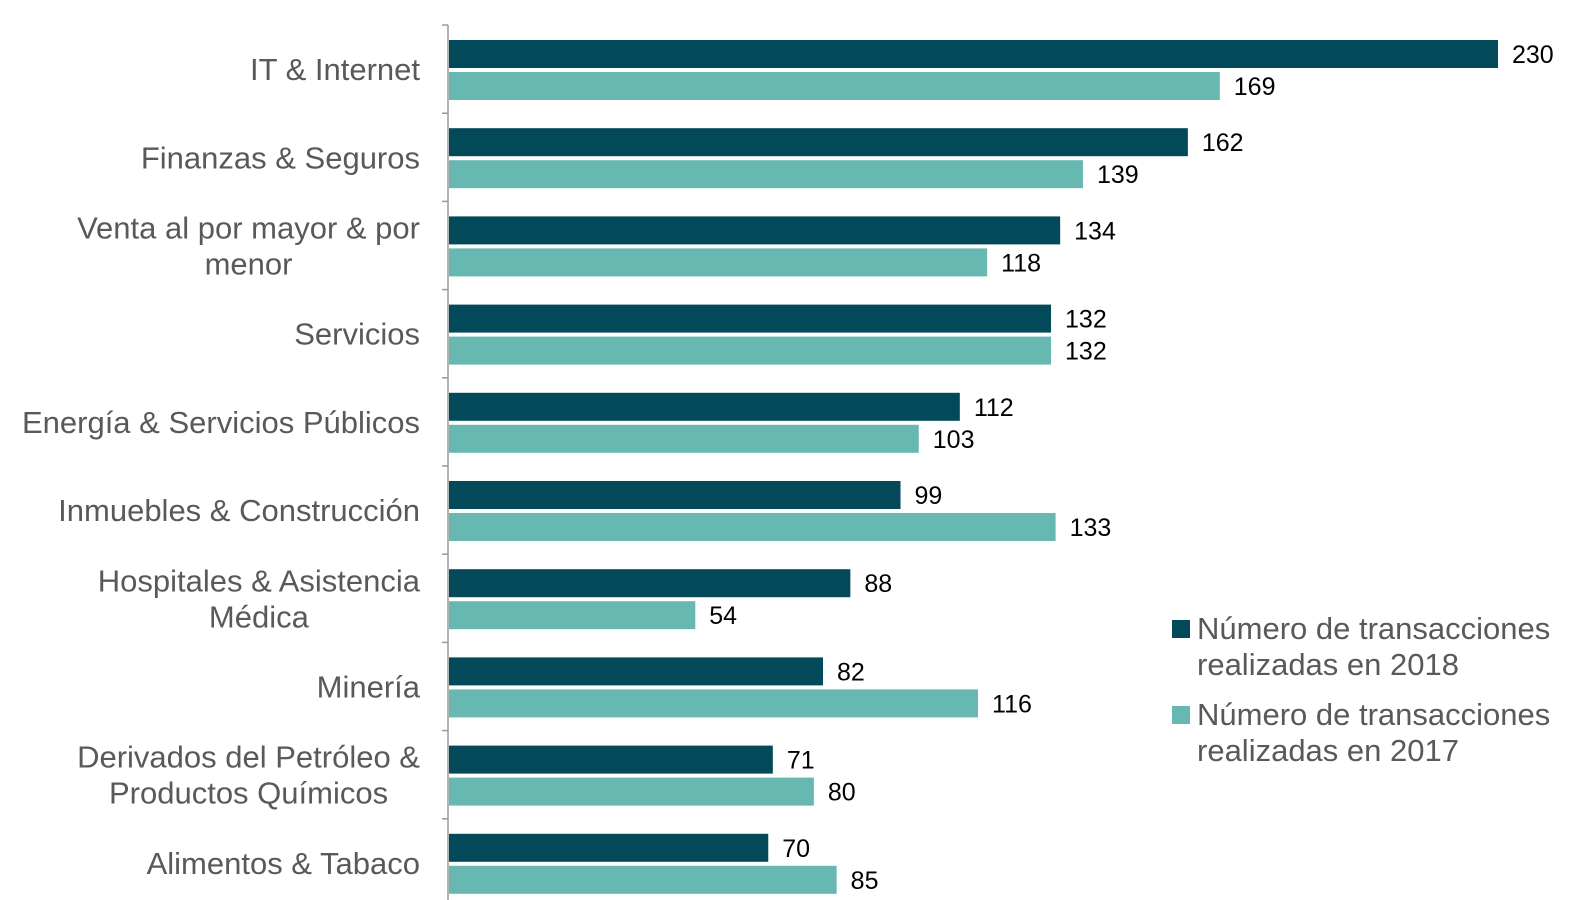 This screenshot has height=900, width=1579. I want to click on data-label: 133, so click(1091, 528).